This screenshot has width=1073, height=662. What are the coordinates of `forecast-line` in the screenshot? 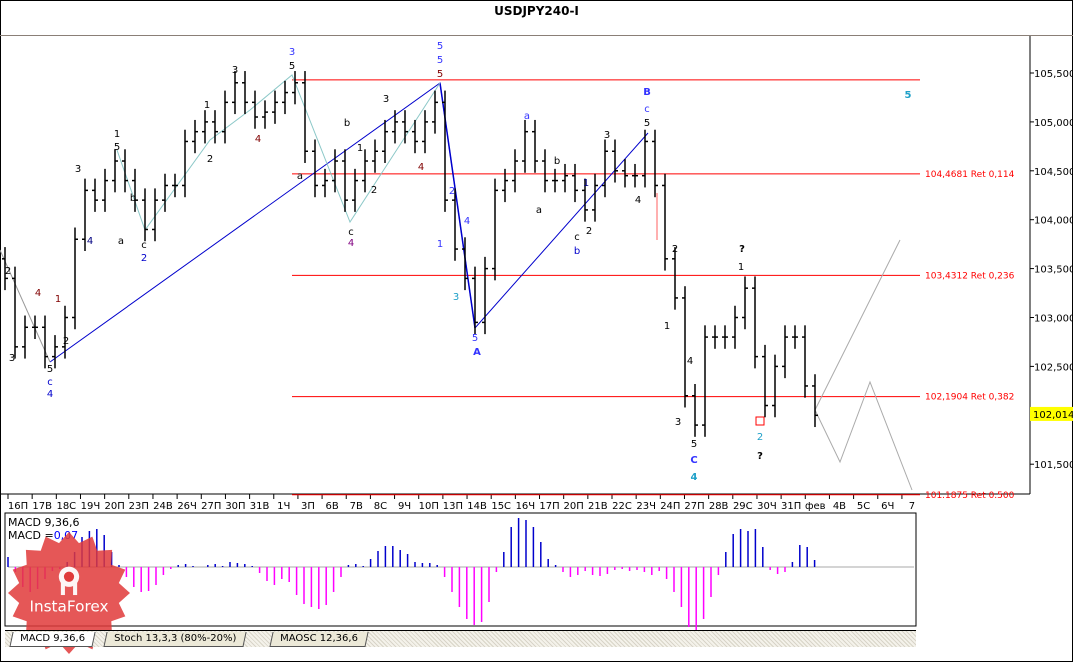 It's located at (863, 435).